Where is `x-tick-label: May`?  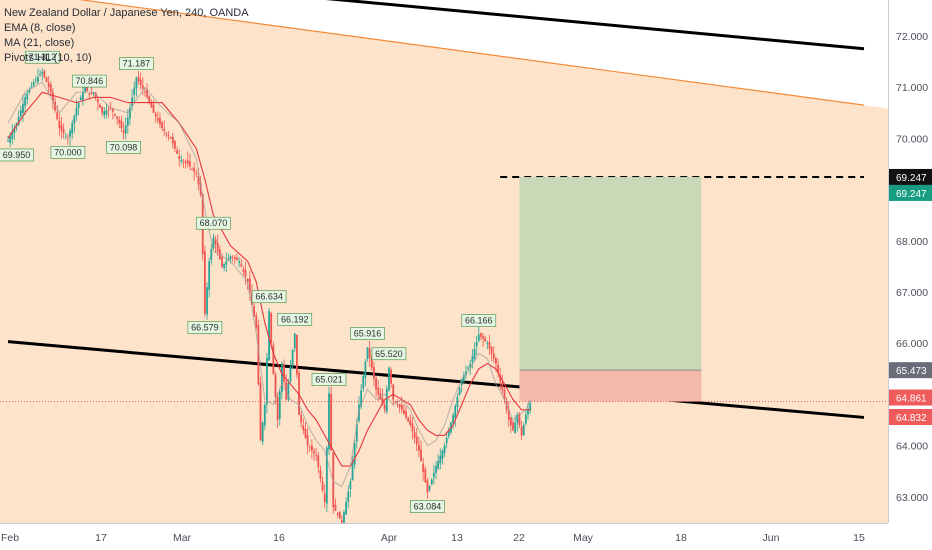
x-tick-label: May is located at coordinates (583, 538).